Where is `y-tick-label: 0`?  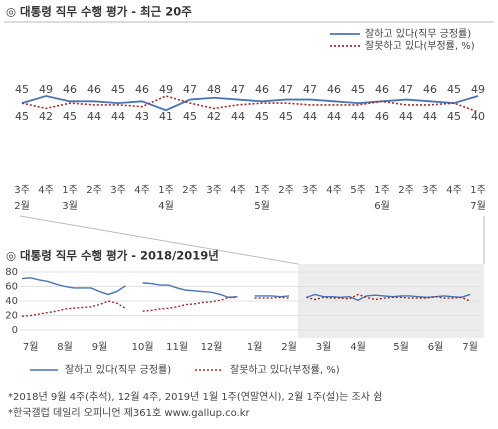
y-tick-label: 0 is located at coordinates (15, 330).